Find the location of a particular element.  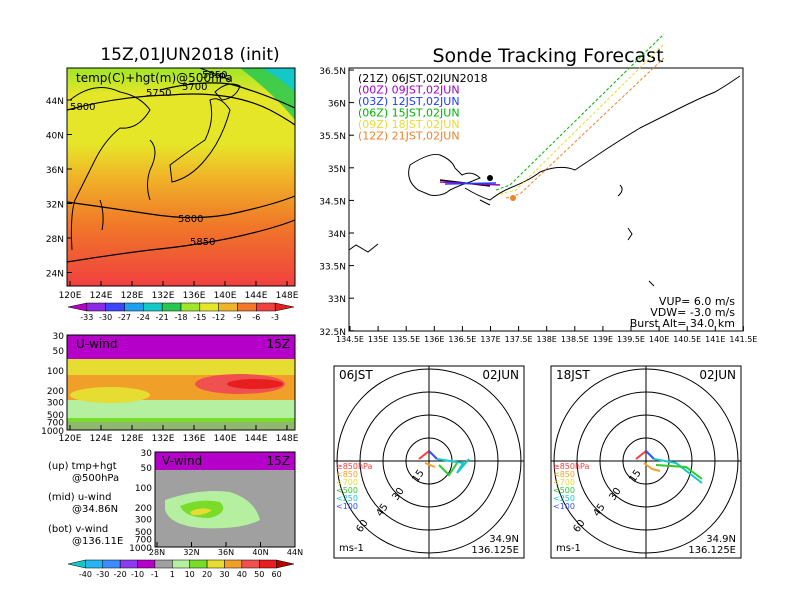

lon-tick-label: 138E is located at coordinates (547, 339).